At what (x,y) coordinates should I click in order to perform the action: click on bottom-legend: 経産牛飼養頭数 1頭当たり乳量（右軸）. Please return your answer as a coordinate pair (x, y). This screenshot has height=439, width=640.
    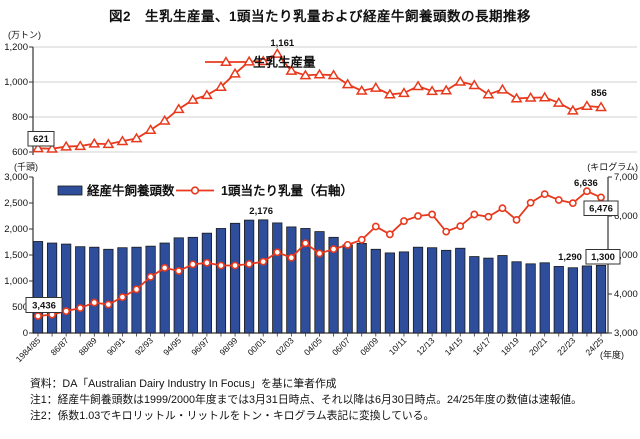
    Looking at the image, I should click on (205, 190).